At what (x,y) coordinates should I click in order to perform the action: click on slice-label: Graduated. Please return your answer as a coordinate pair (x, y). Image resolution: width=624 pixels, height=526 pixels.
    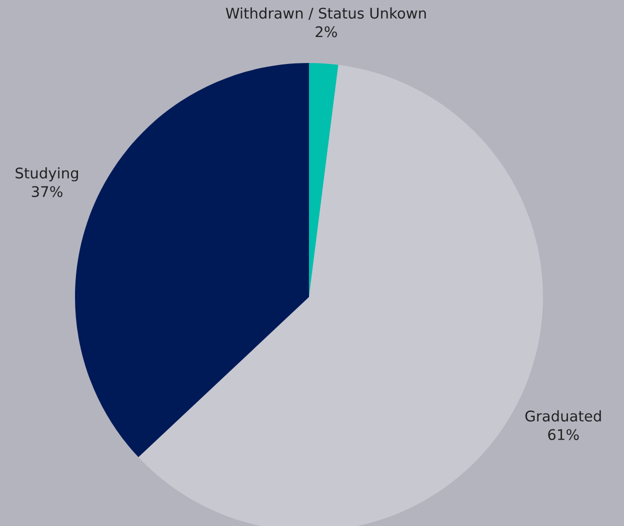
    Looking at the image, I should click on (563, 416).